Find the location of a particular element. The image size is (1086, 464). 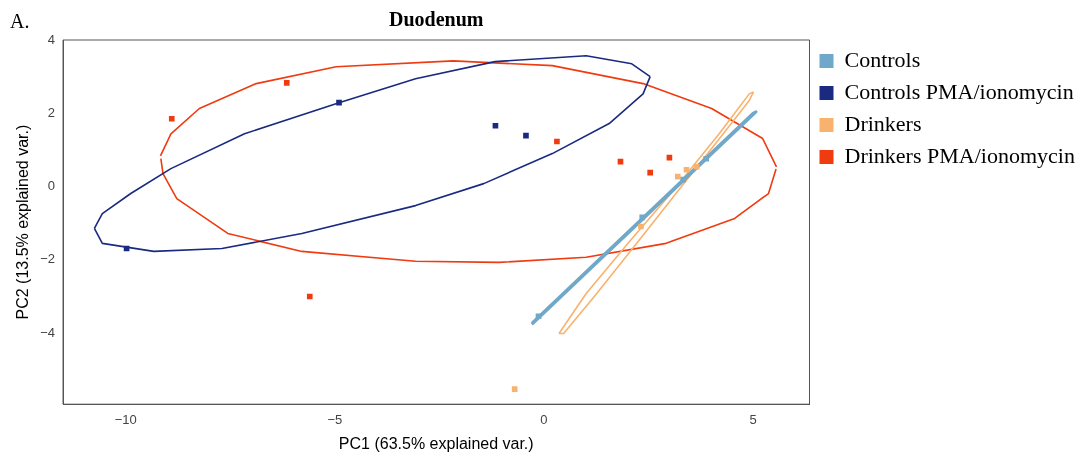

legend-label: Drinkers is located at coordinates (883, 123).